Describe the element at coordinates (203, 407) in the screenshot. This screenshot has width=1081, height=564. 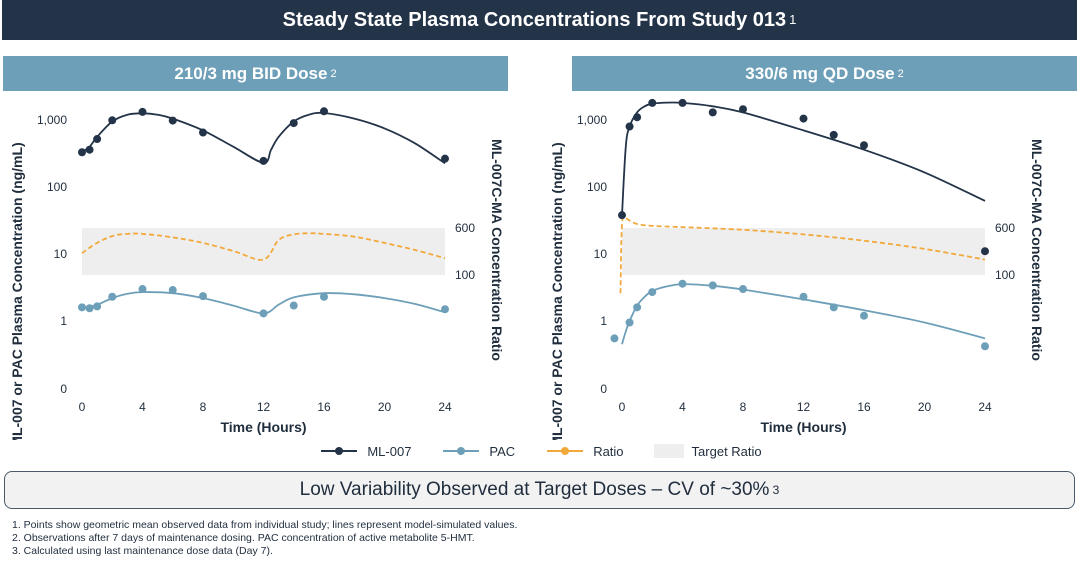
I see `chart0-x-tick-label: 8` at that location.